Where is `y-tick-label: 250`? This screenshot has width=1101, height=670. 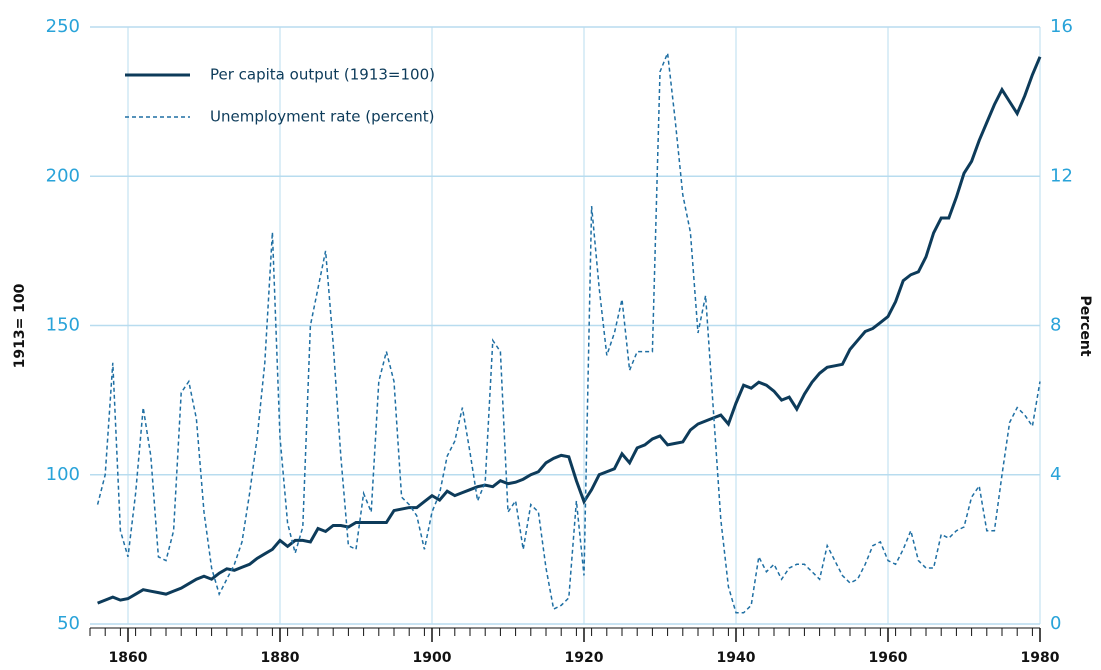 y-tick-label: 250 is located at coordinates (63, 26).